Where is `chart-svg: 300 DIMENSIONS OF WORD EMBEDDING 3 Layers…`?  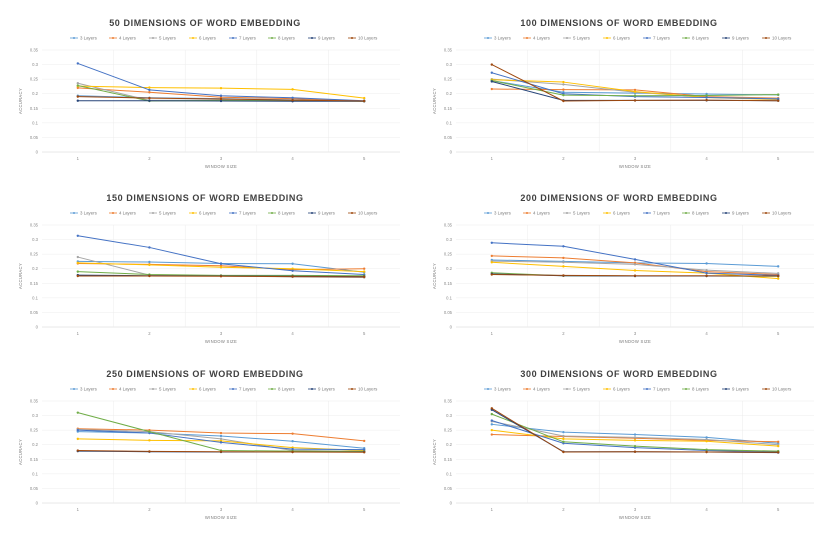 chart-svg: 300 DIMENSIONS OF WORD EMBEDDING 3 Layers… is located at coordinates (623, 444).